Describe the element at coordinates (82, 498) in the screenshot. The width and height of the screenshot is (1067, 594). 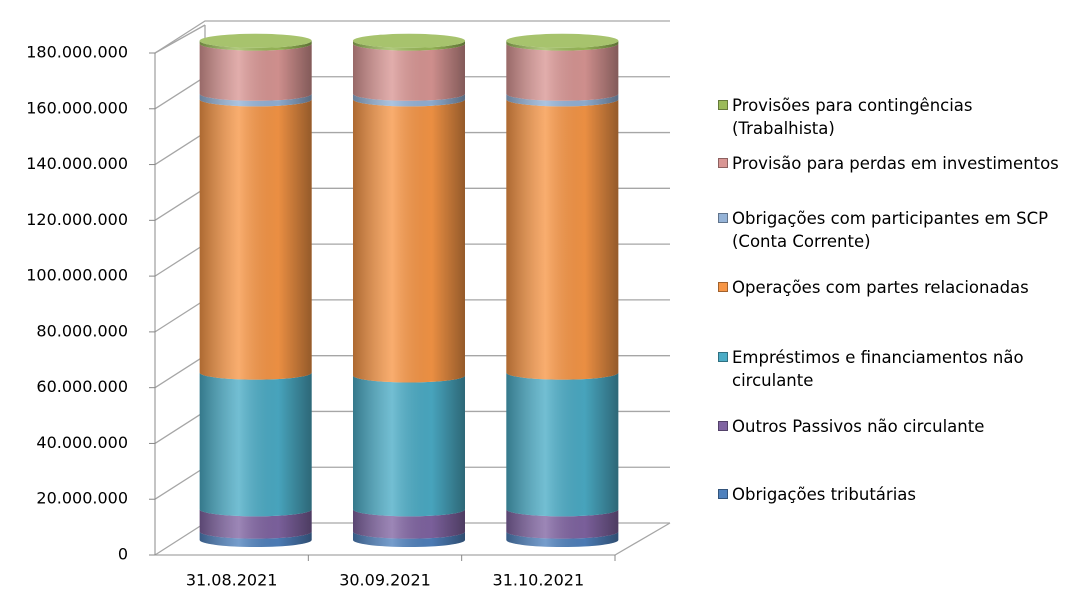
I see `y-tick-label: 20.000.000` at that location.